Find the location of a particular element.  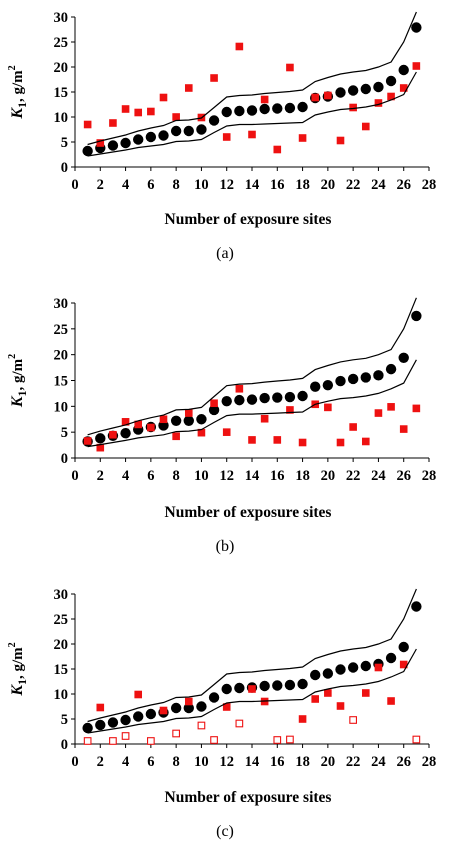

x-axis-label: Number of exposure sites is located at coordinates (248, 512).